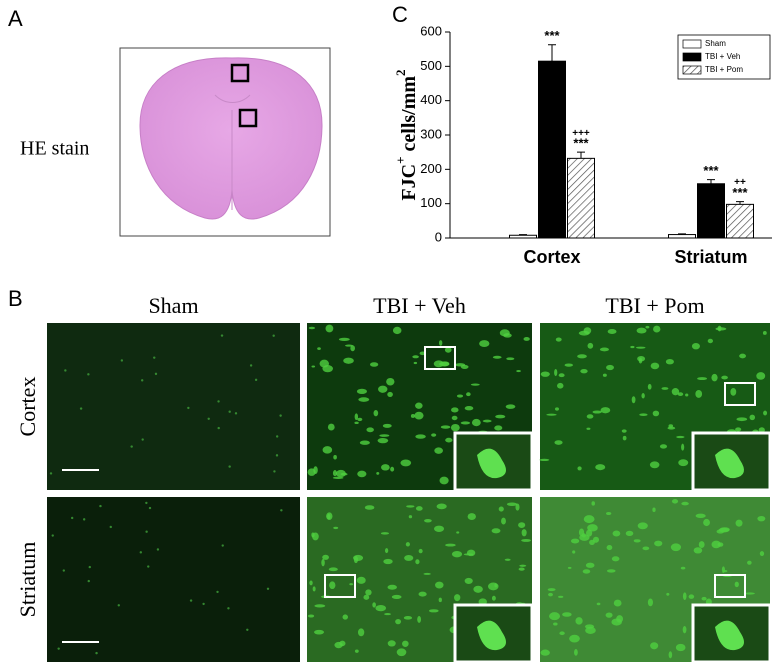  What do you see at coordinates (419, 305) in the screenshot?
I see `column-header: TBI + Veh` at bounding box center [419, 305].